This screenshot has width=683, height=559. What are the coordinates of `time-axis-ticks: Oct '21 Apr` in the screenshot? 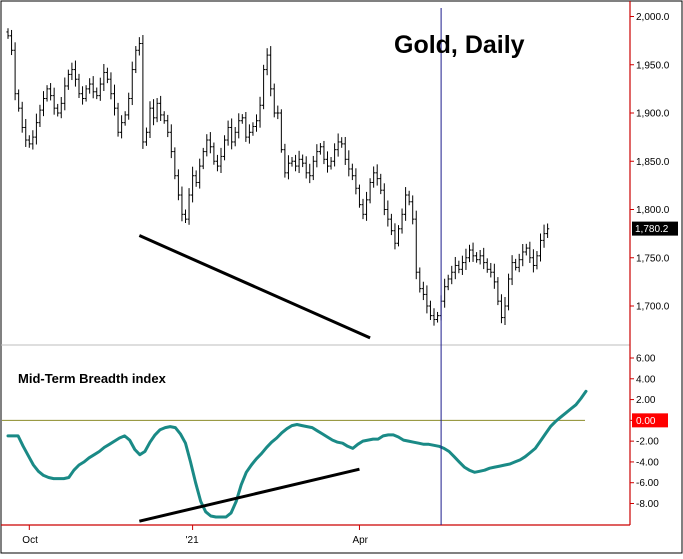 It's located at (195, 535).